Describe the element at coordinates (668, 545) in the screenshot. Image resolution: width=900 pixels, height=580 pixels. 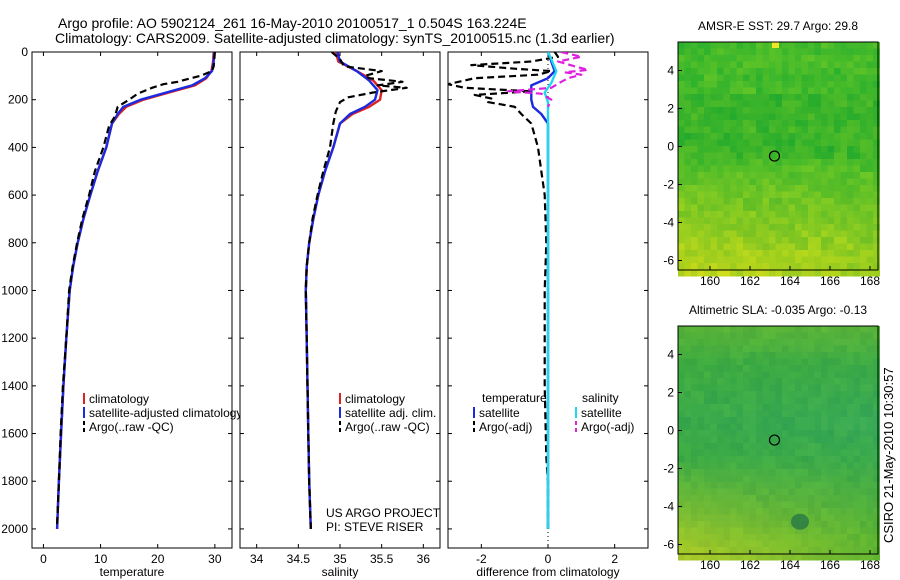
I see `sla_map-y-tick-label: -6` at that location.